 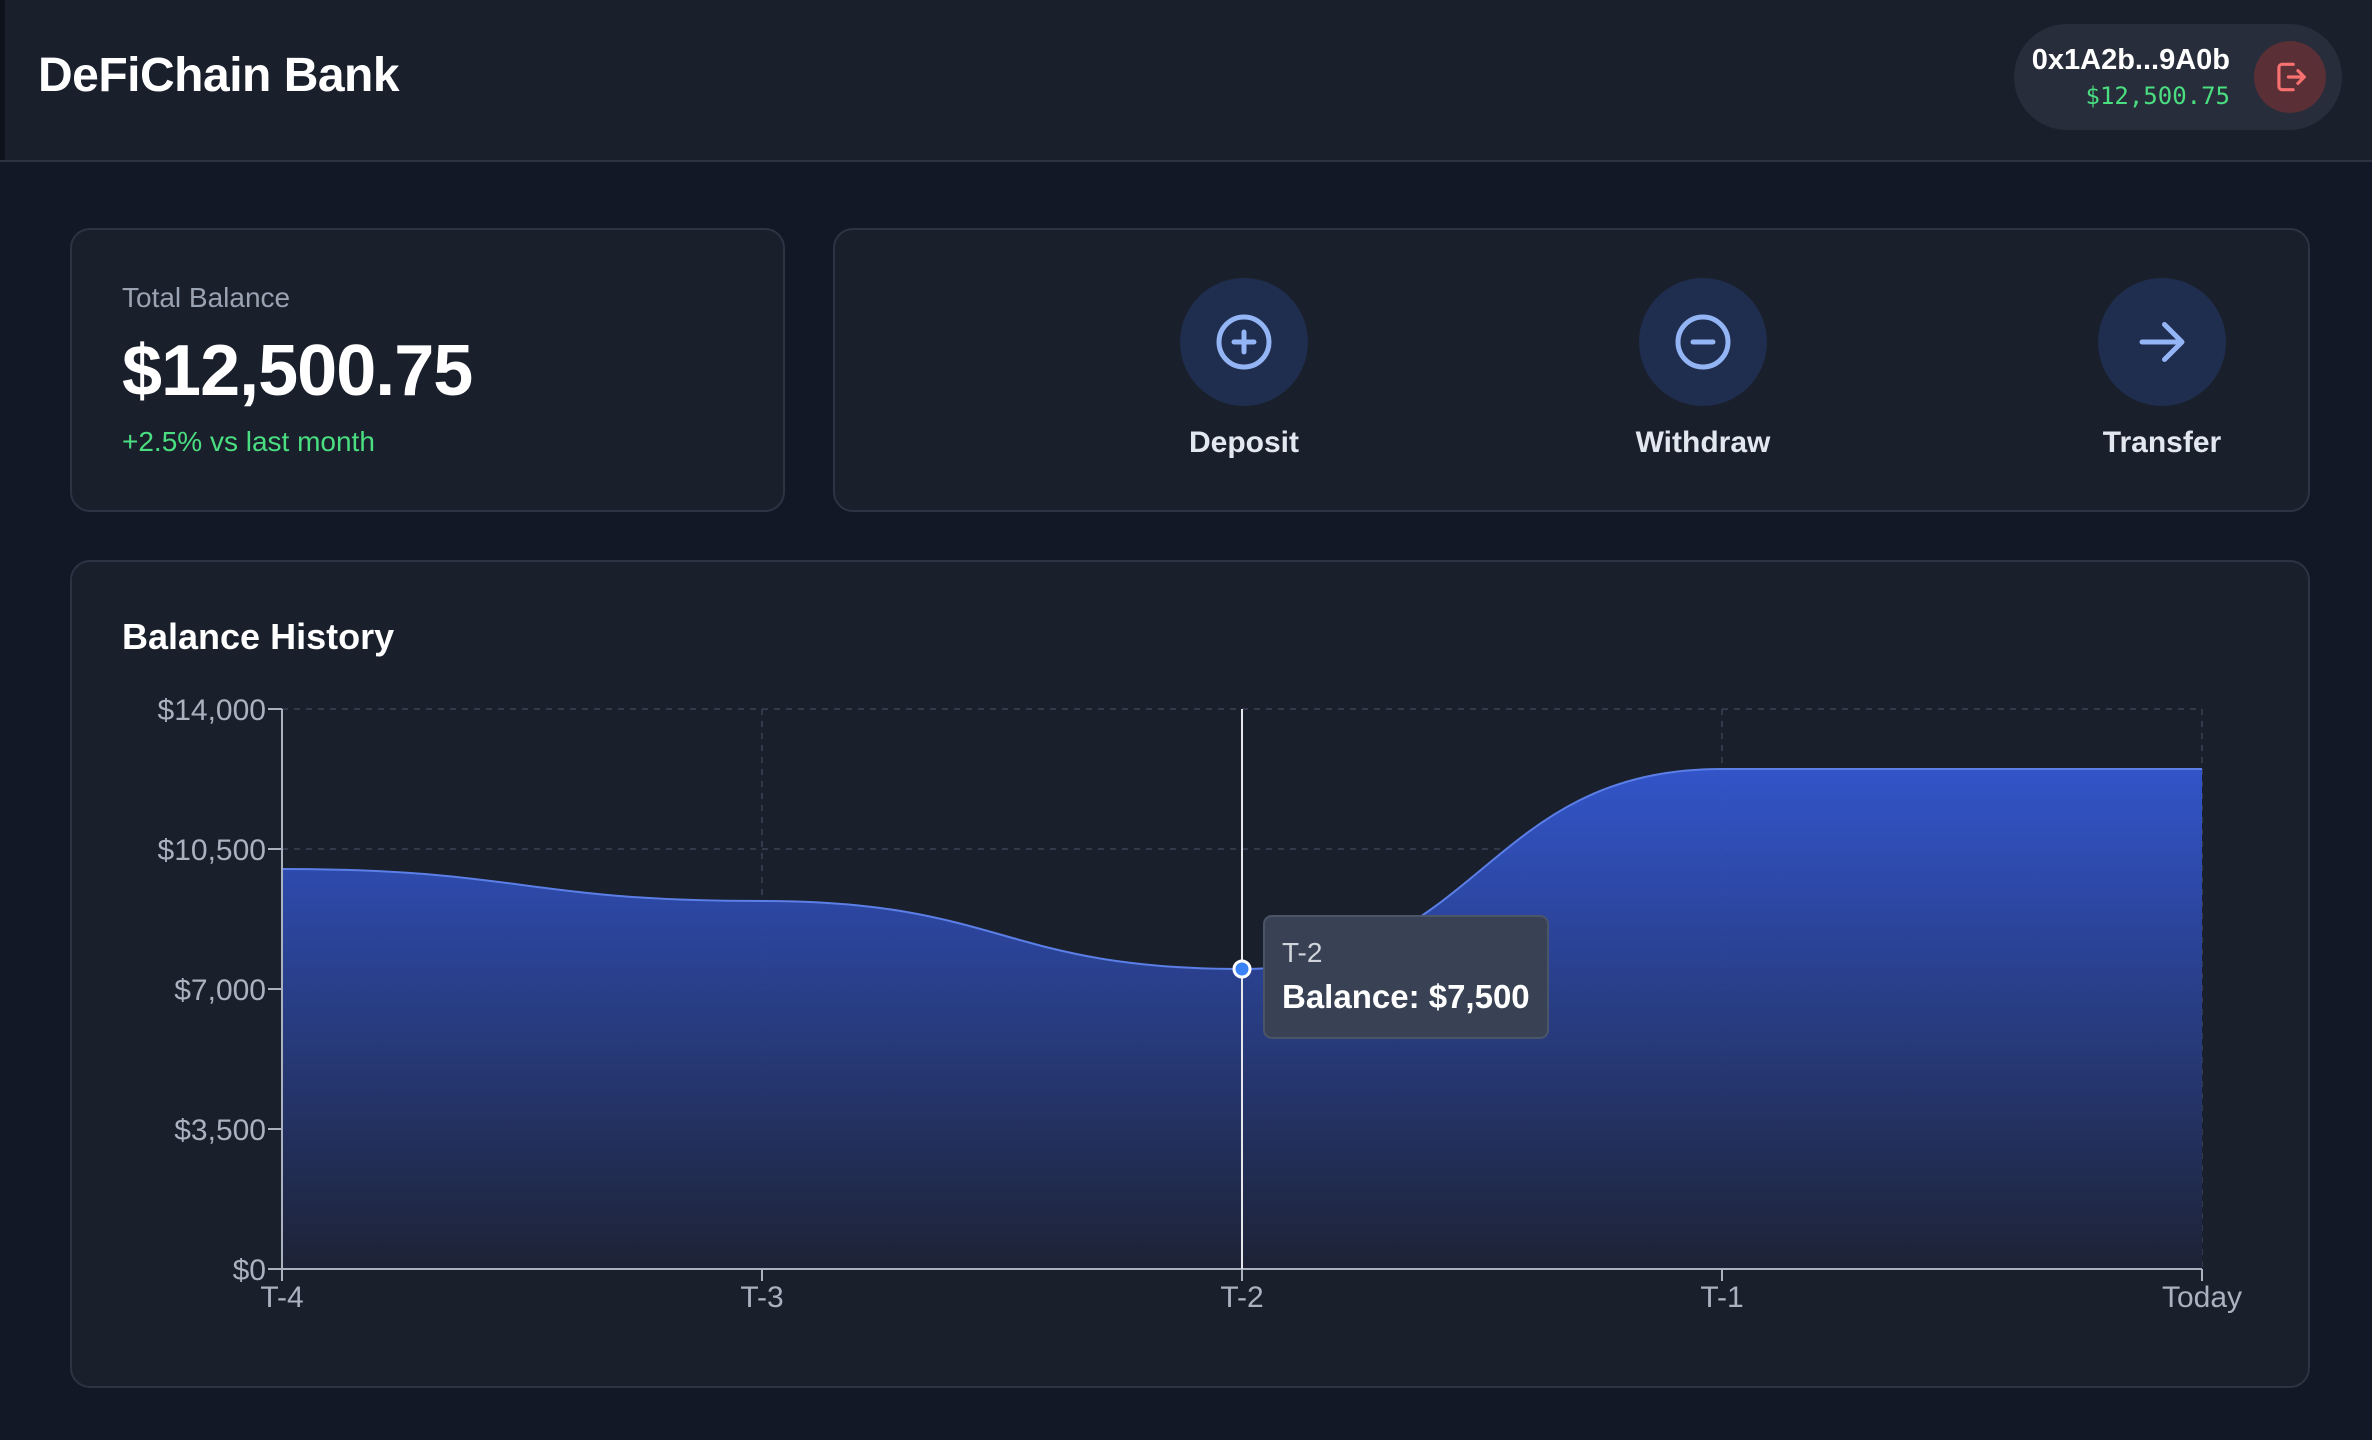 I want to click on wallet-pill: 0x1A2b...9A0b $12,500.75, so click(x=2178, y=77).